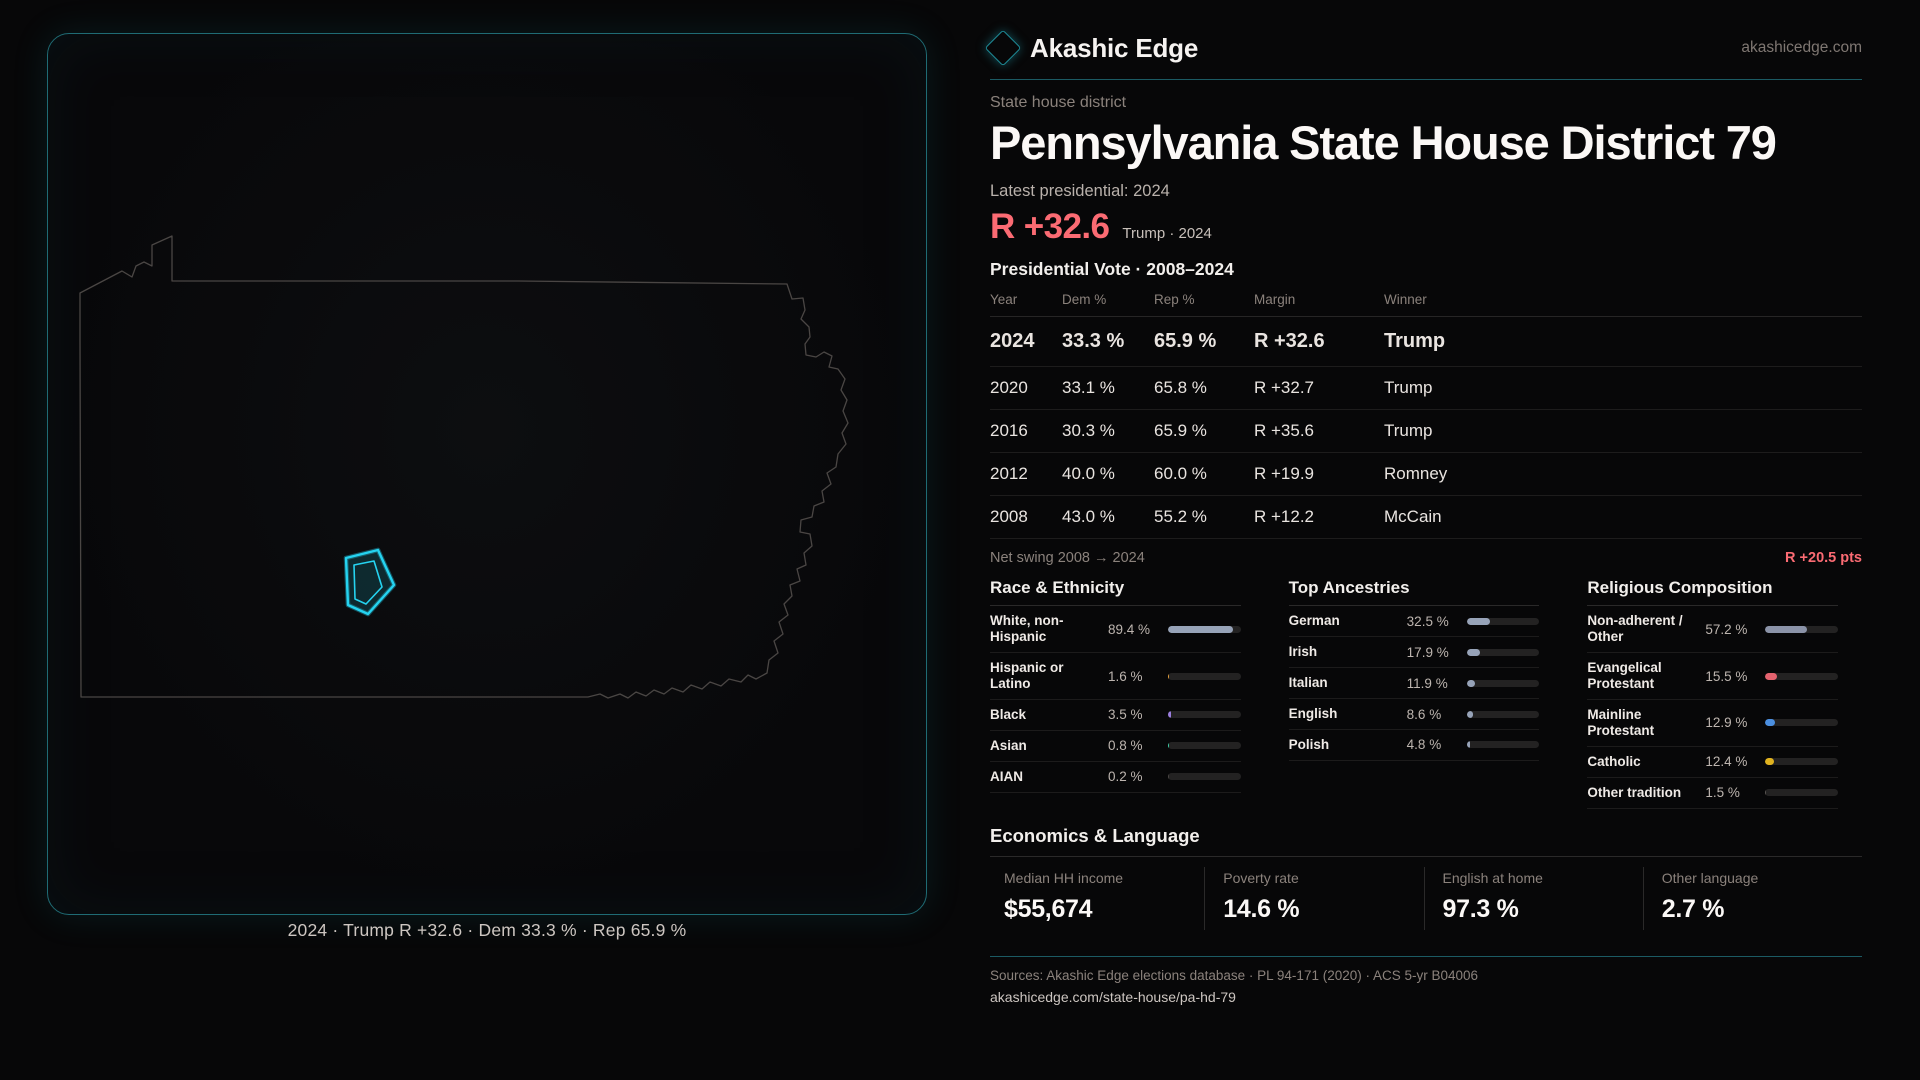  What do you see at coordinates (1108, 388) in the screenshot?
I see `cell-dem: 33.1 %` at bounding box center [1108, 388].